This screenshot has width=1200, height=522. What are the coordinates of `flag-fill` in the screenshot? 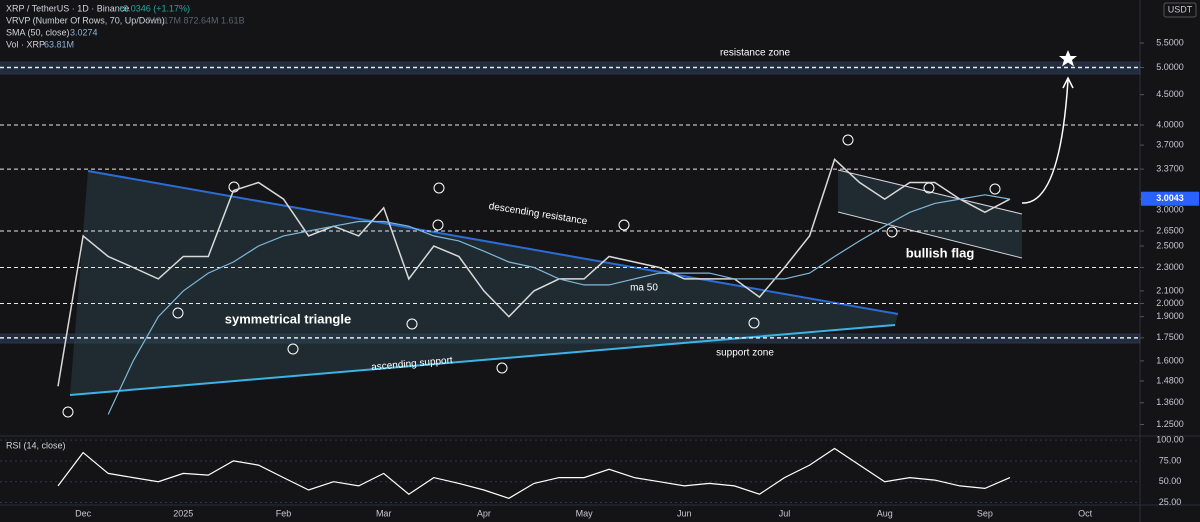 It's located at (930, 214).